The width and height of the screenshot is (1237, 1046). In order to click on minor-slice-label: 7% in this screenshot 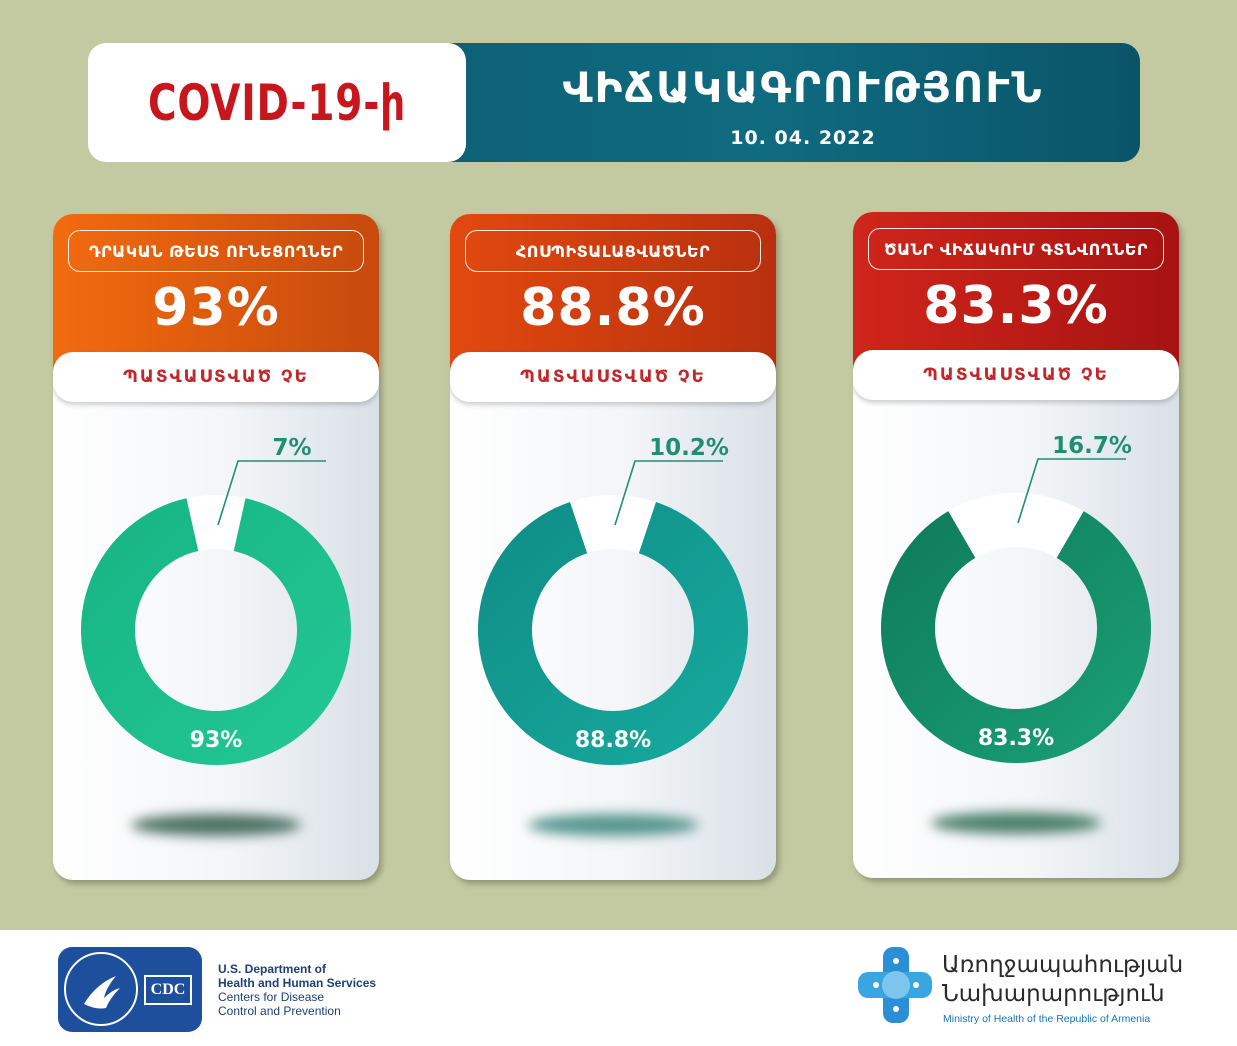, I will do `click(291, 448)`.